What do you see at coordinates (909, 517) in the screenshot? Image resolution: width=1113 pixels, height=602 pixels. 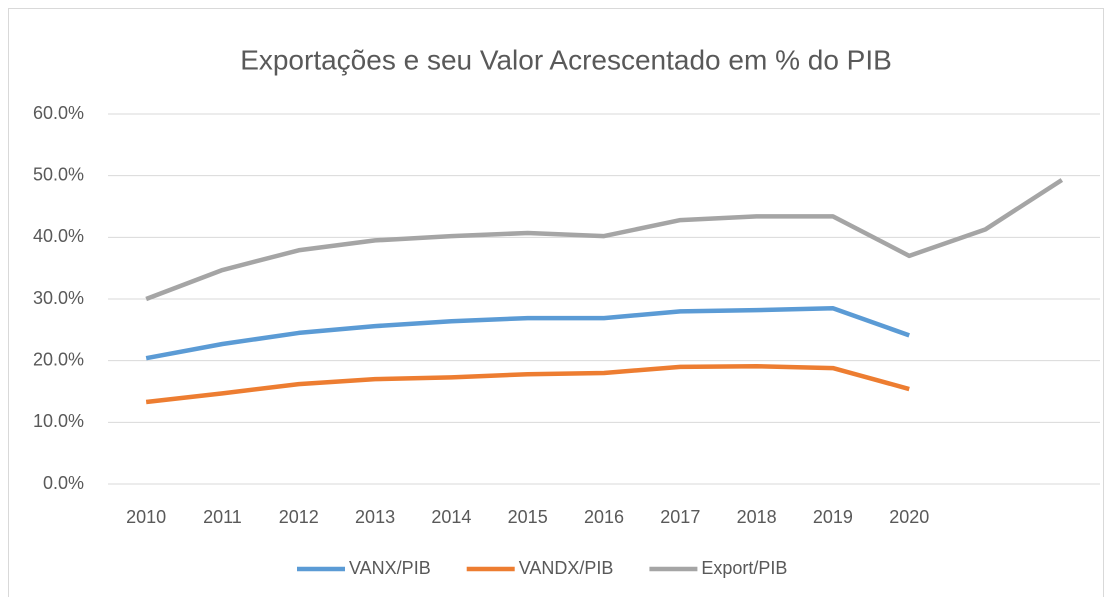 I see `x-tick-label: 2020` at bounding box center [909, 517].